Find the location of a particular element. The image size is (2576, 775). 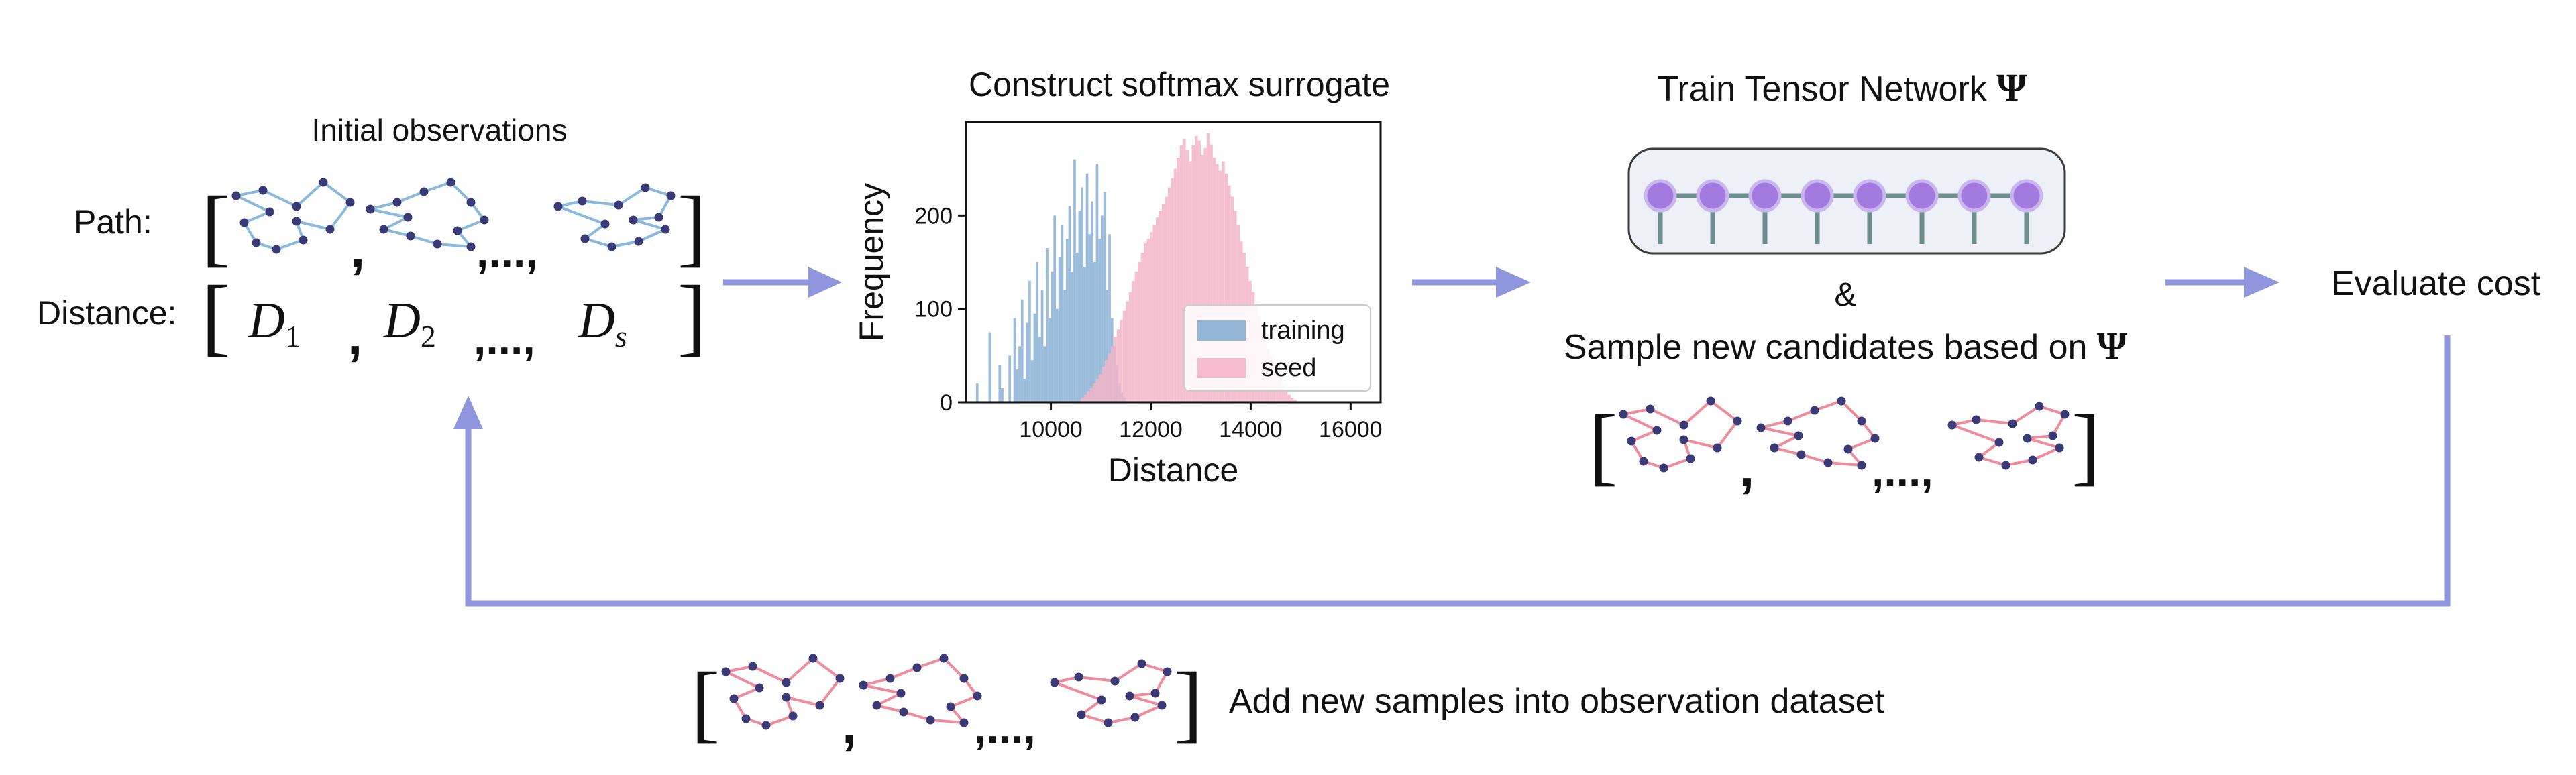

surrogate-title: Construct softmax surrogate is located at coordinates (1179, 84).